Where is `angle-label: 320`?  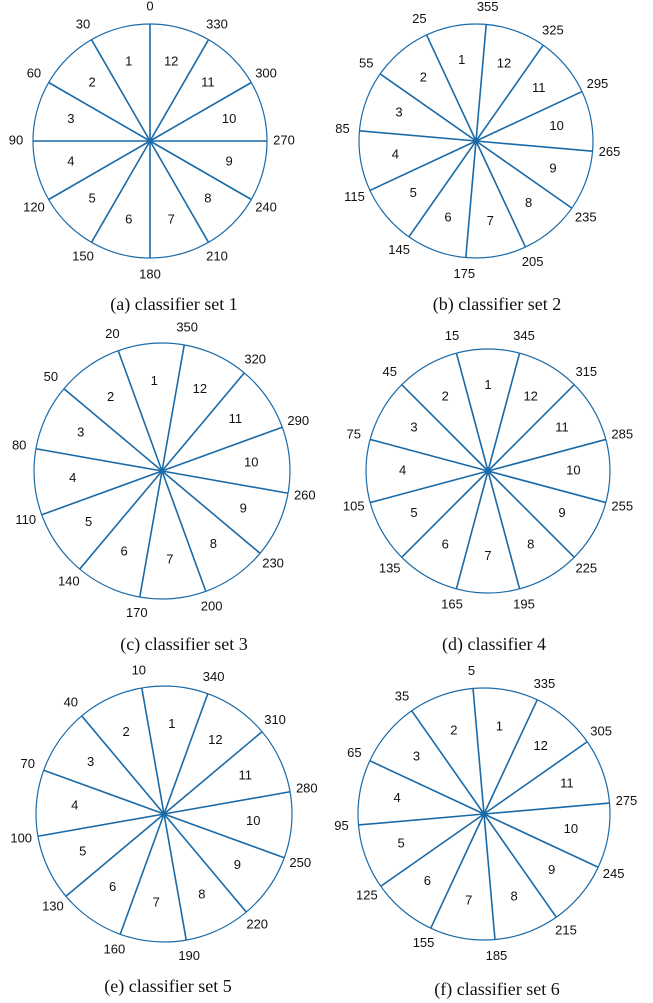 angle-label: 320 is located at coordinates (255, 358).